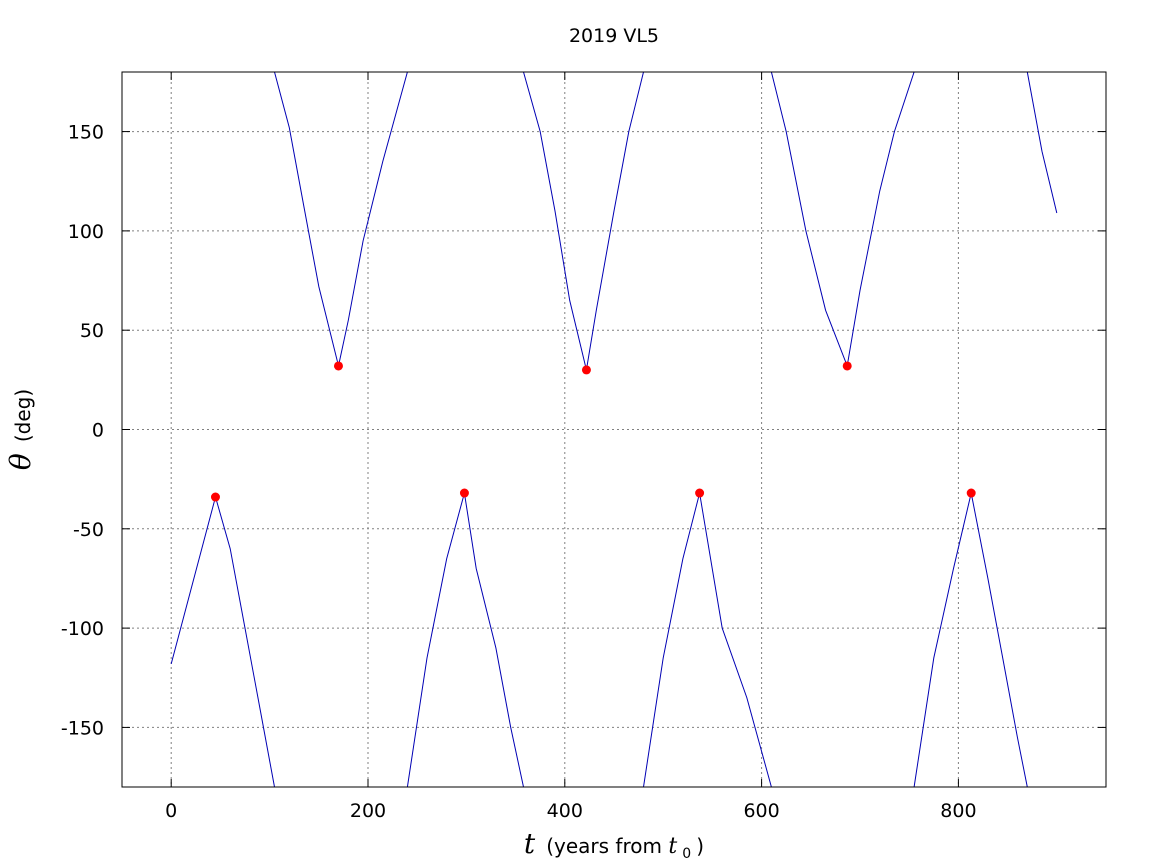 The image size is (1152, 864). Describe the element at coordinates (958, 811) in the screenshot. I see `x-tick-label: 800` at that location.